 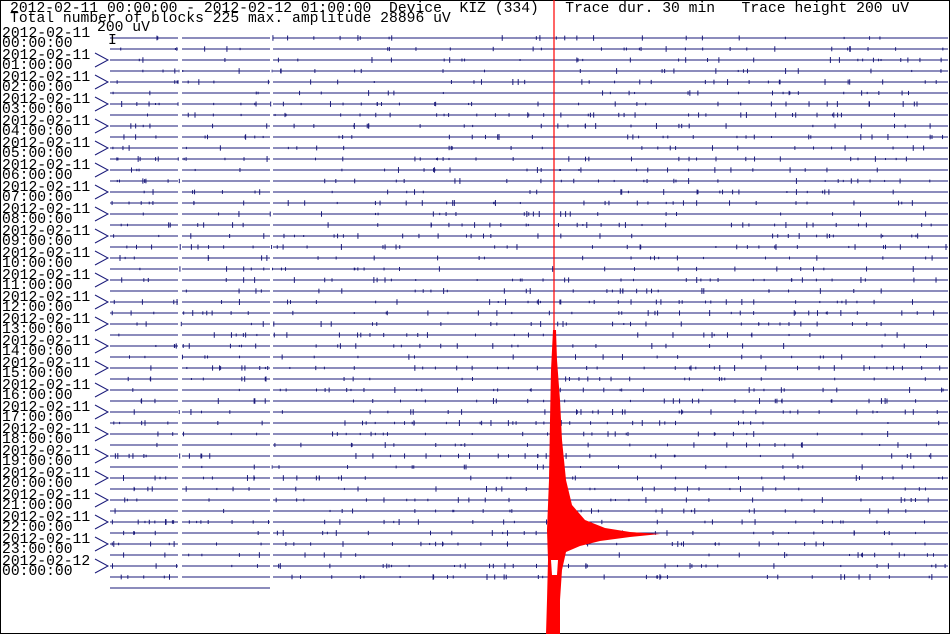 I want to click on event-burst, so click(x=603, y=482).